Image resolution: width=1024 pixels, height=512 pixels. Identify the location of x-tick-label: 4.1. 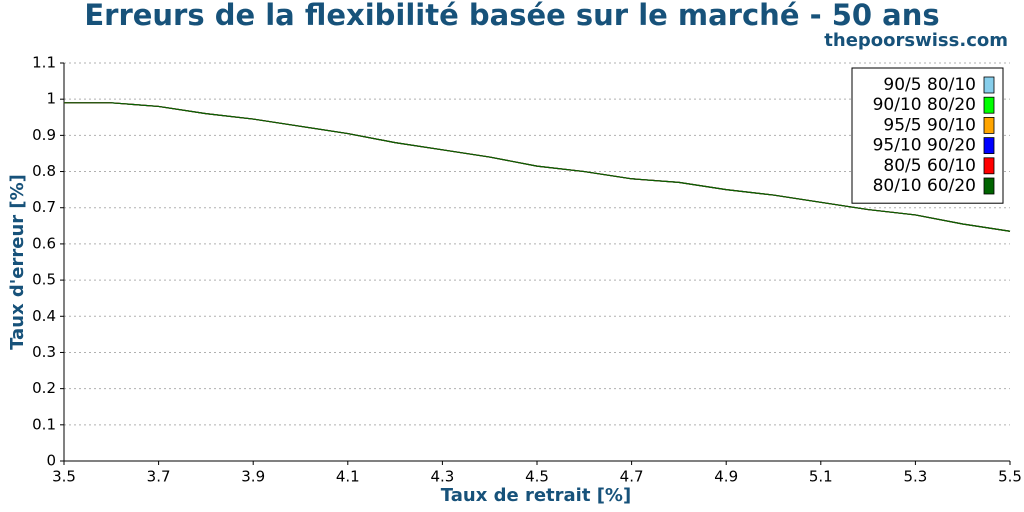
(348, 477).